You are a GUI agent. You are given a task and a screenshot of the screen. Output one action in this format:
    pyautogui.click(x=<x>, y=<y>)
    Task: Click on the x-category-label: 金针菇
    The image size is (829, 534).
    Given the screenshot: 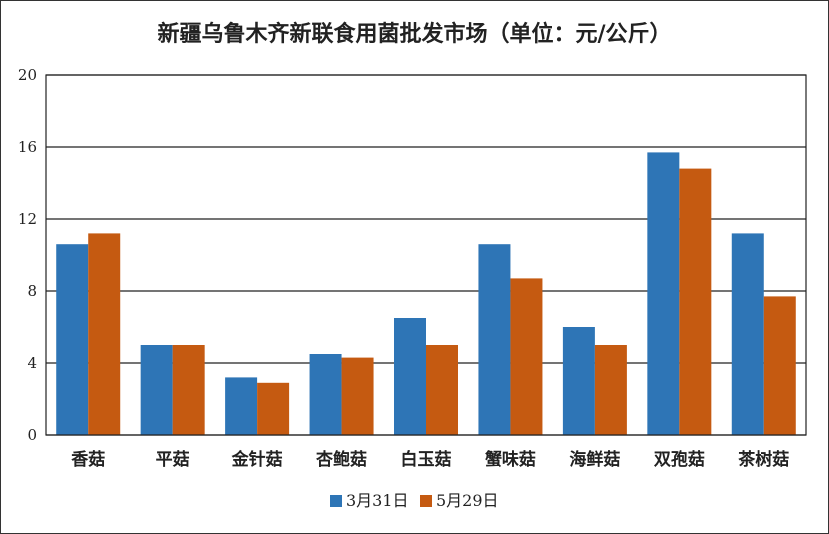 What is the action you would take?
    pyautogui.click(x=257, y=459)
    